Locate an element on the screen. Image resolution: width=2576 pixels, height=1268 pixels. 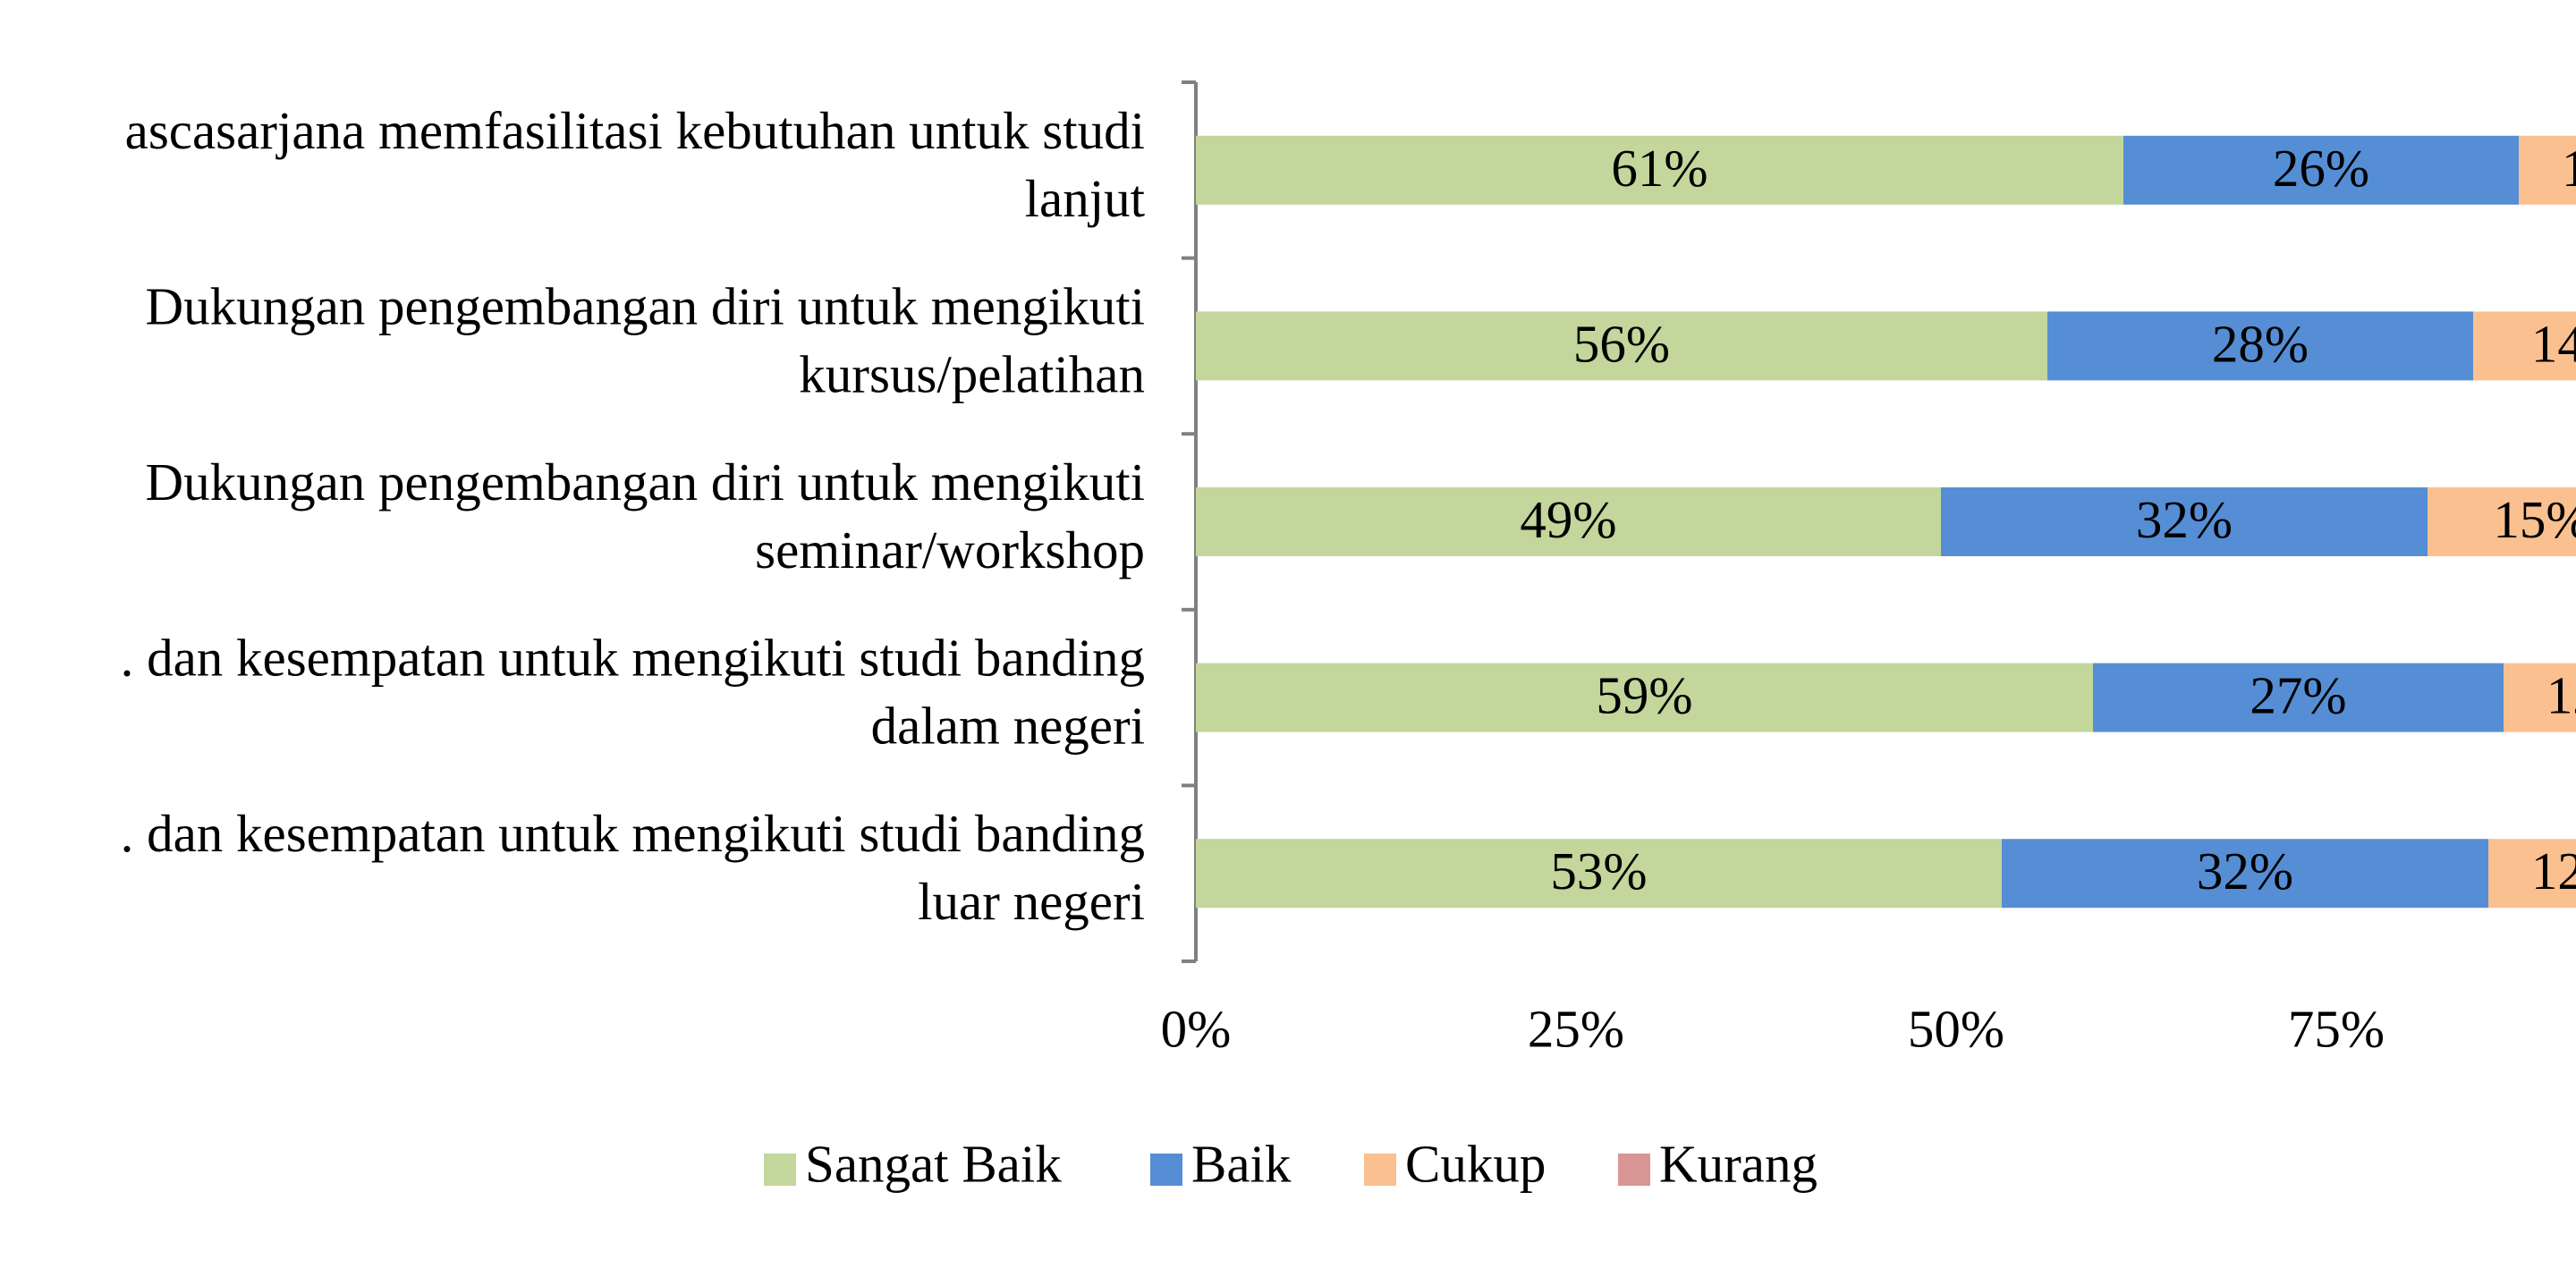
category-label: luar negeri is located at coordinates (1031, 901).